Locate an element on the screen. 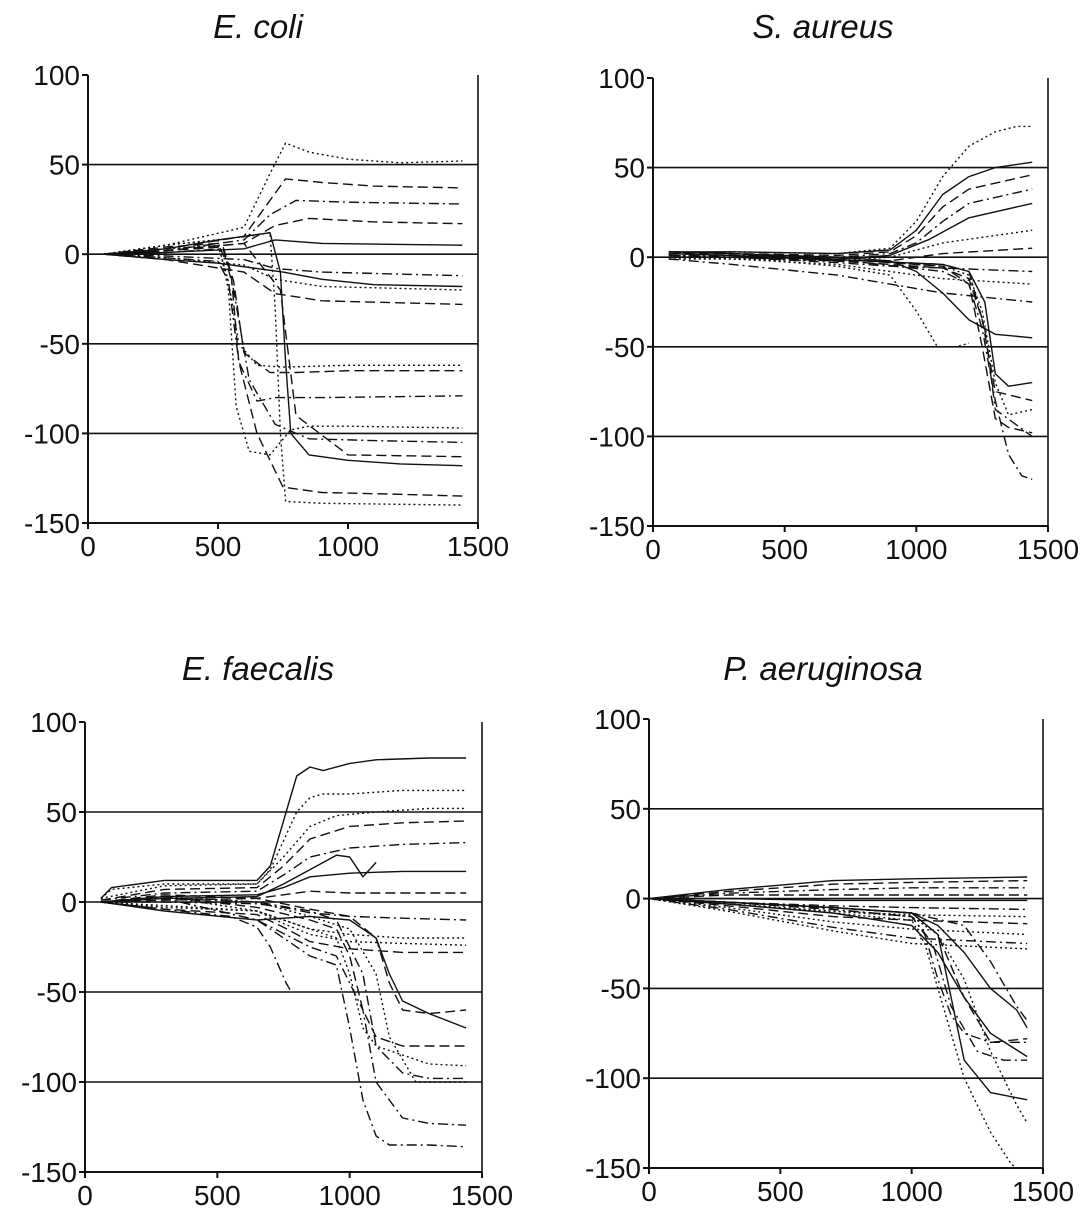  chart-title: E. faecalis is located at coordinates (258, 668).